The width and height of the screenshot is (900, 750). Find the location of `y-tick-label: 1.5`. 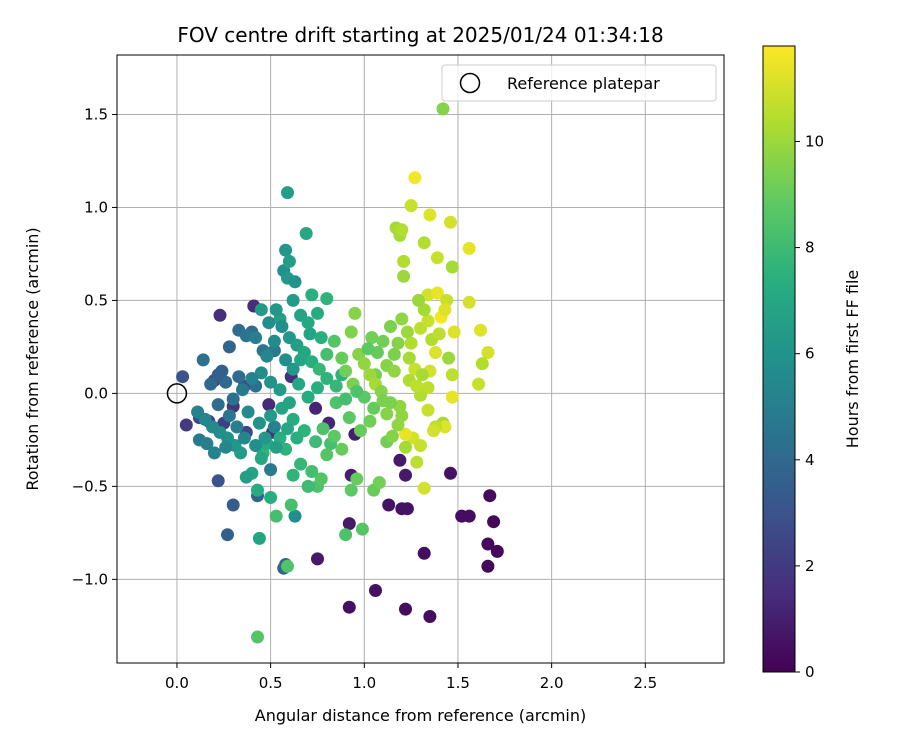

y-tick-label: 1.5 is located at coordinates (96, 114).